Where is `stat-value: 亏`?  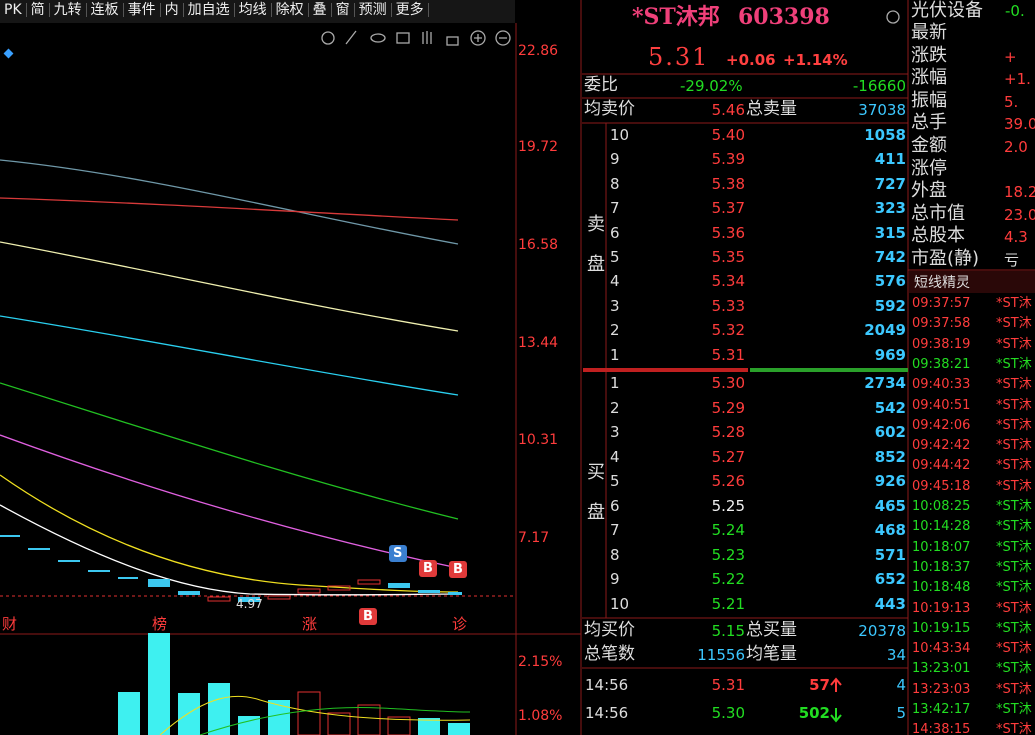
stat-value: 亏 is located at coordinates (1012, 260).